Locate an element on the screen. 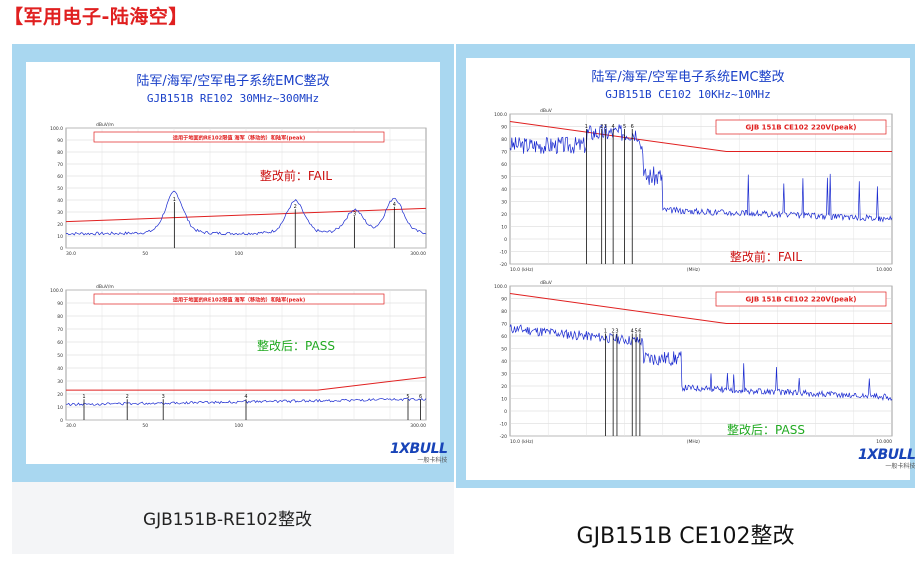 The image size is (915, 570). legend-text: GJB 151B CE102 220V(peak) is located at coordinates (800, 300).